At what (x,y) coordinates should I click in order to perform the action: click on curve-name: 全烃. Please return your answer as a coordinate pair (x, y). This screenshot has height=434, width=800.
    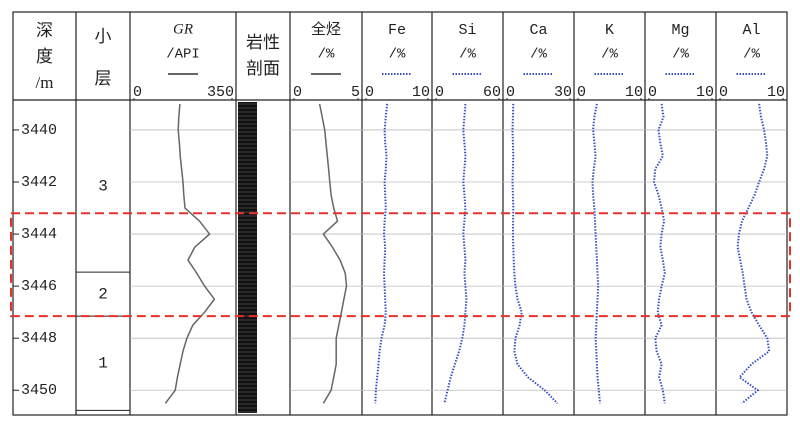
    Looking at the image, I should click on (326, 29).